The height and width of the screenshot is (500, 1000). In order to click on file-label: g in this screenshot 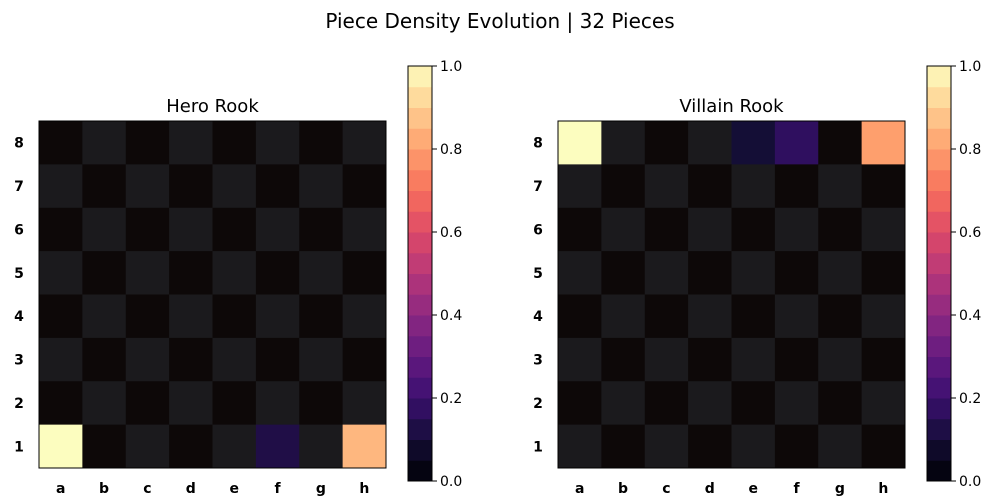, I will do `click(321, 489)`.